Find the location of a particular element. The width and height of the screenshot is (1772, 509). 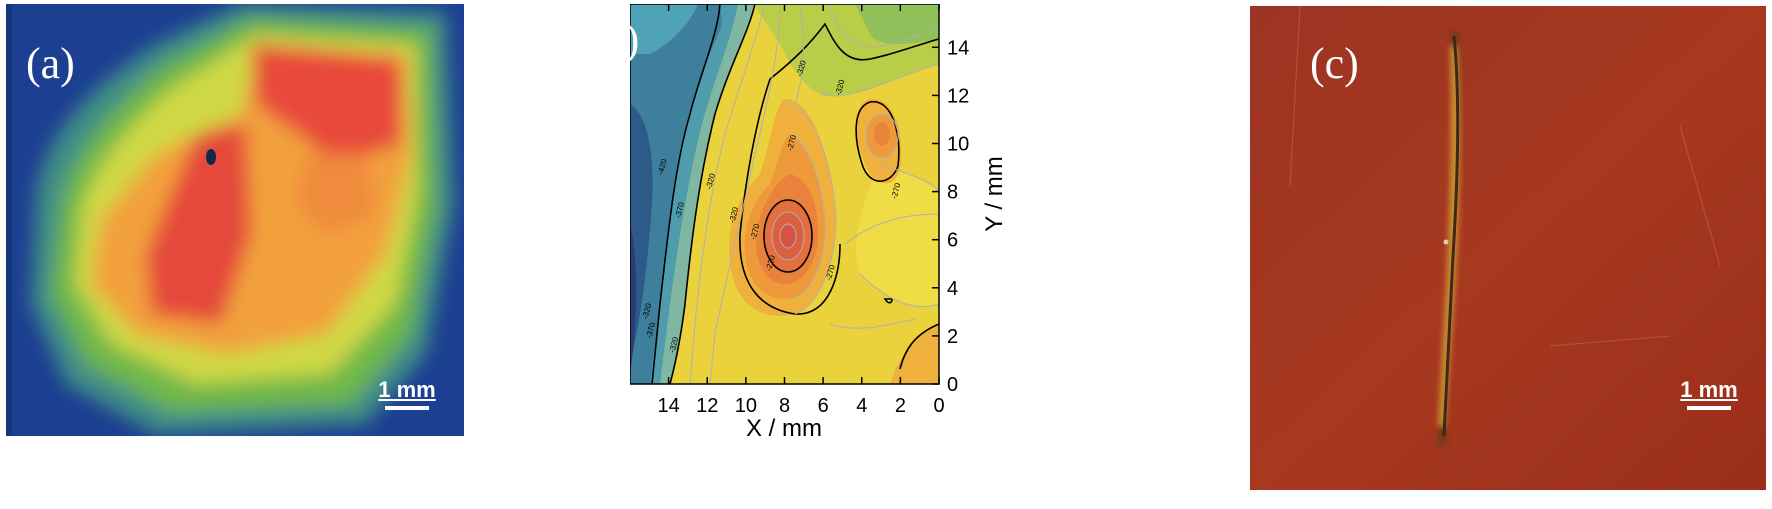

contour-level-label: -420 is located at coordinates (662, 166).